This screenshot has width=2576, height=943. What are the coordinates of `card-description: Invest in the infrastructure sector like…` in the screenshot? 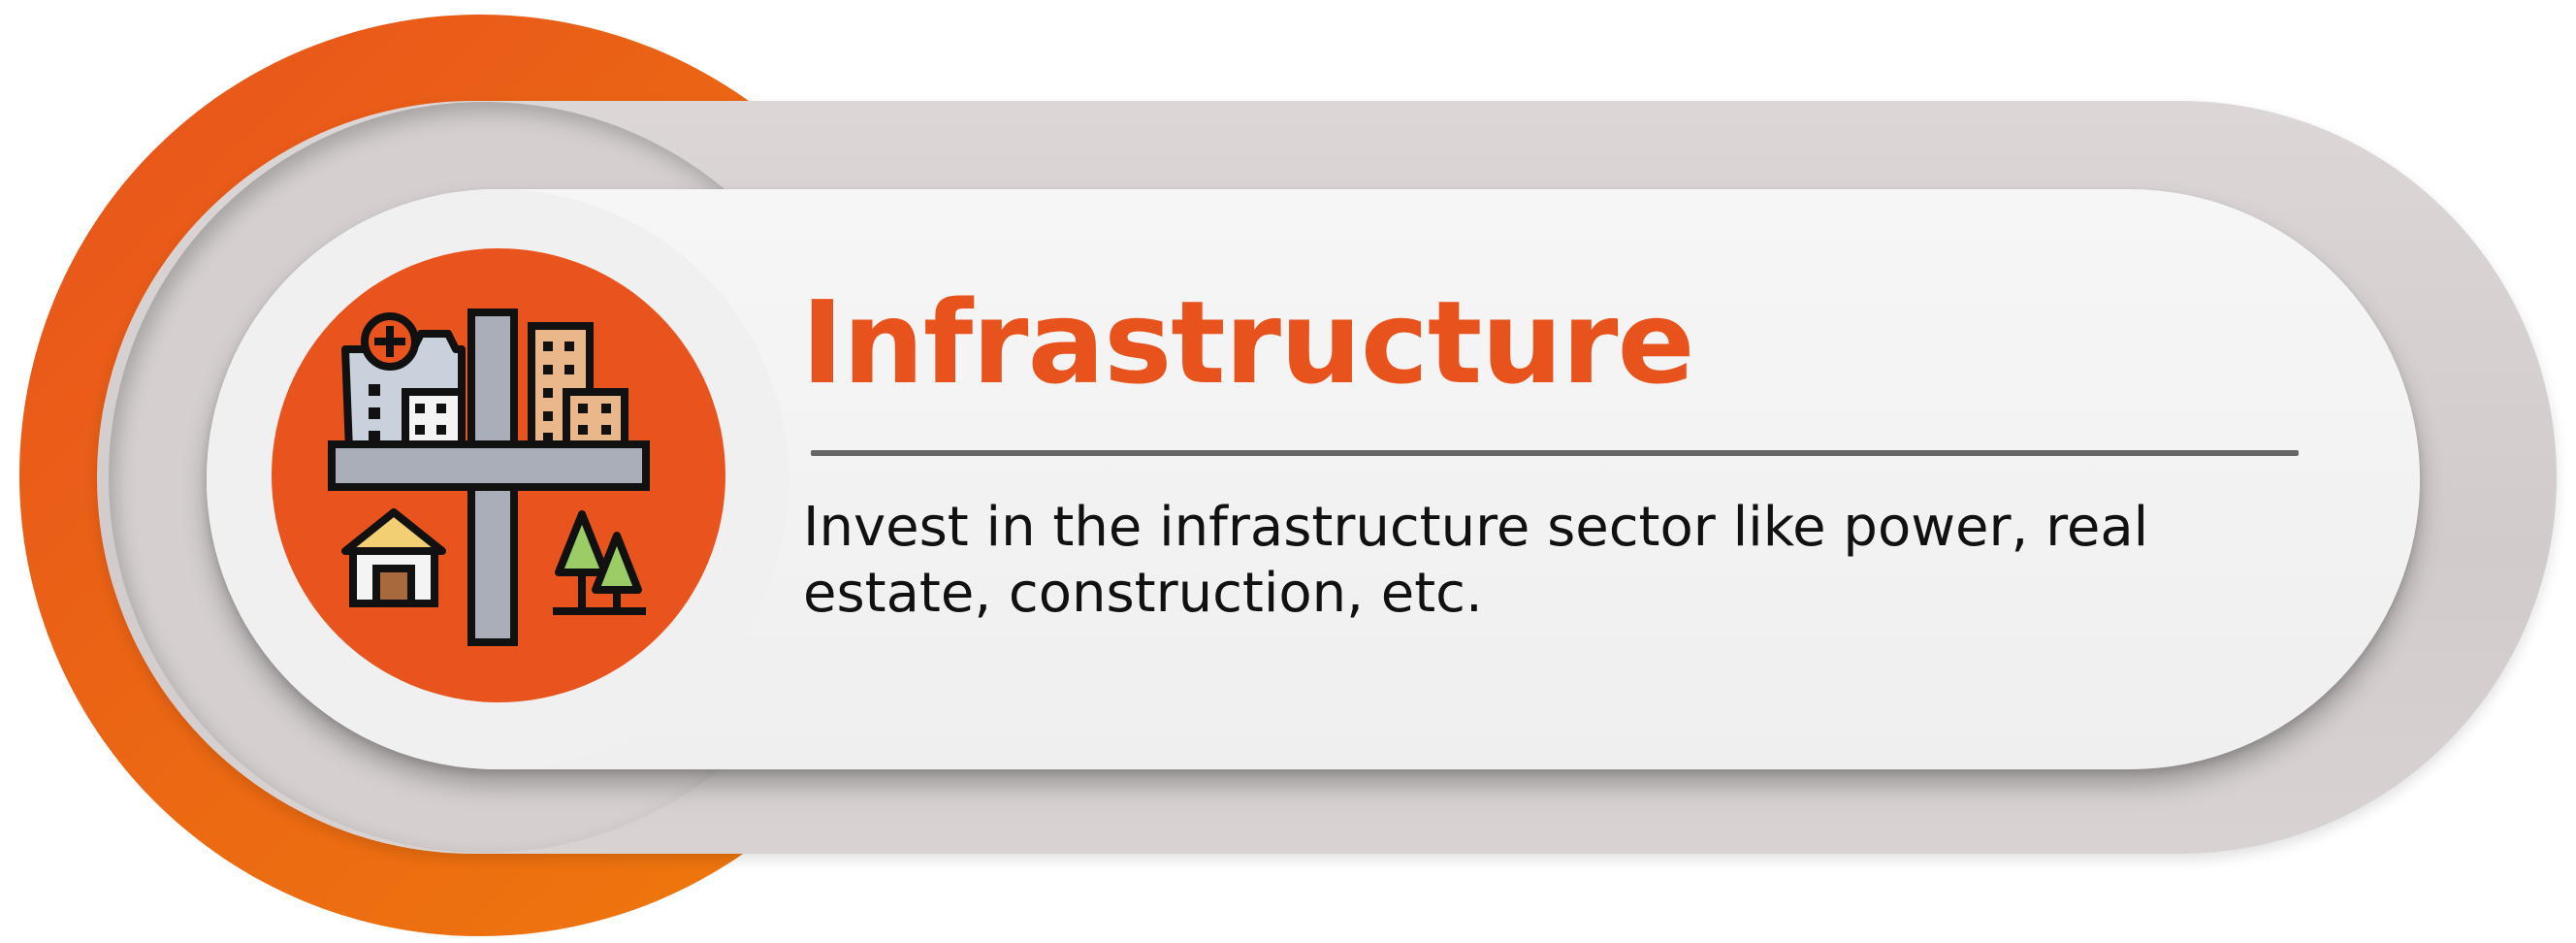 It's located at (1476, 560).